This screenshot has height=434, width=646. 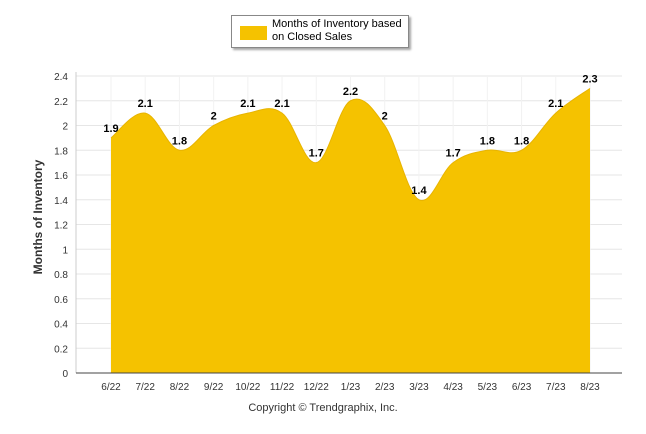 What do you see at coordinates (61, 151) in the screenshot?
I see `y-tick-label: 1.8` at bounding box center [61, 151].